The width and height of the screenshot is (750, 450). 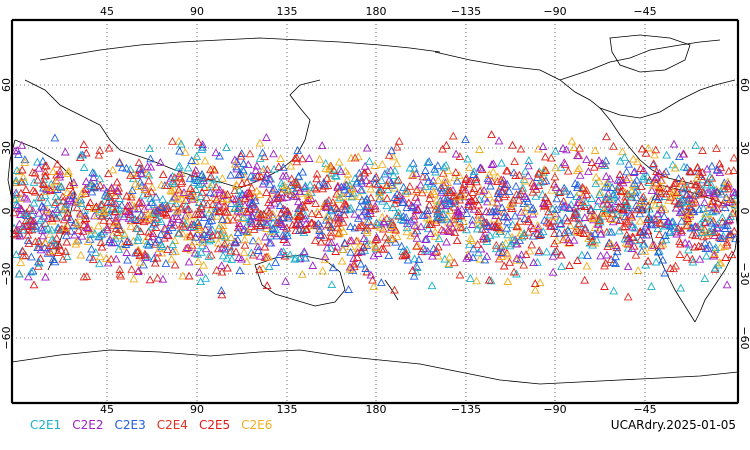 I want to click on right-latitude-labels: 60 30 0 −30 −60, so click(x=744, y=214).